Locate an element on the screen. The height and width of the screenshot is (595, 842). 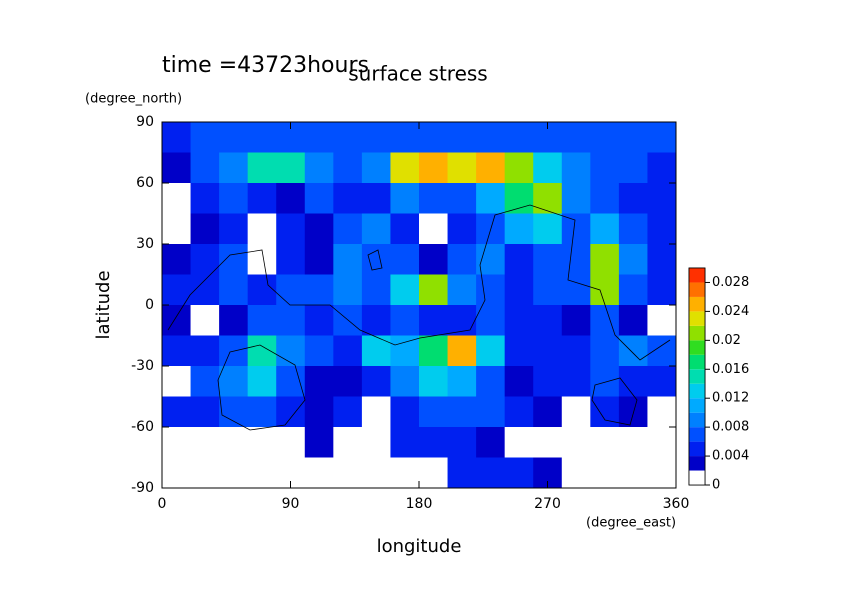
x-axis-label: longitude is located at coordinates (419, 546).